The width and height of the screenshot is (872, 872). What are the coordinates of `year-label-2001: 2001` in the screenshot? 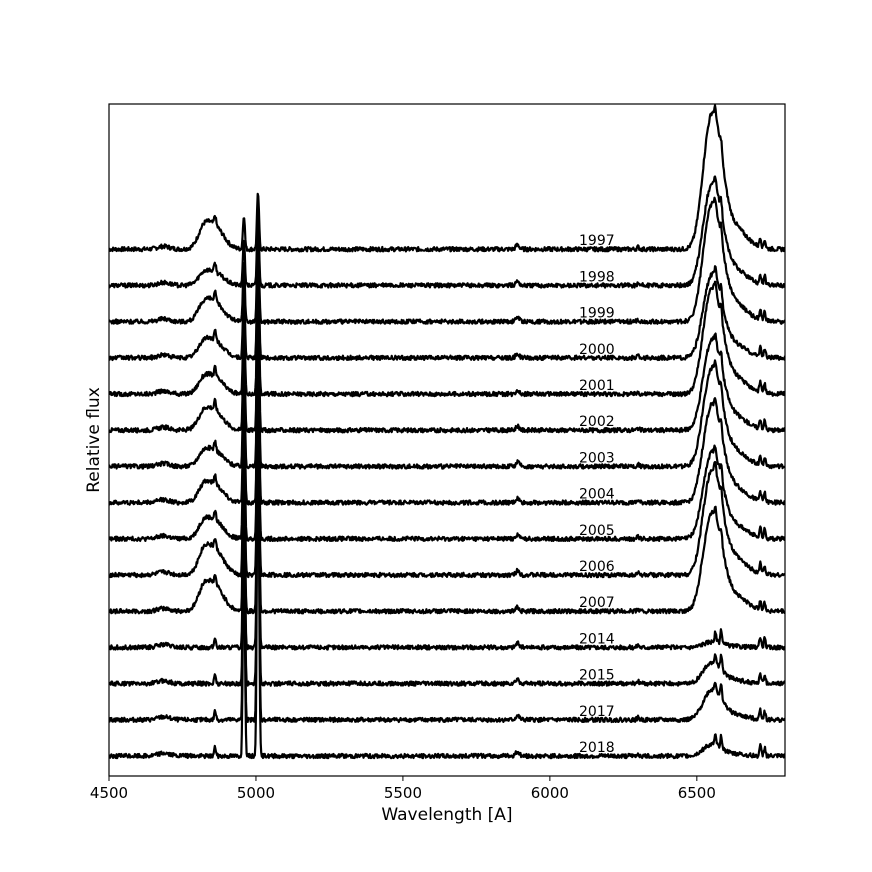 It's located at (597, 386).